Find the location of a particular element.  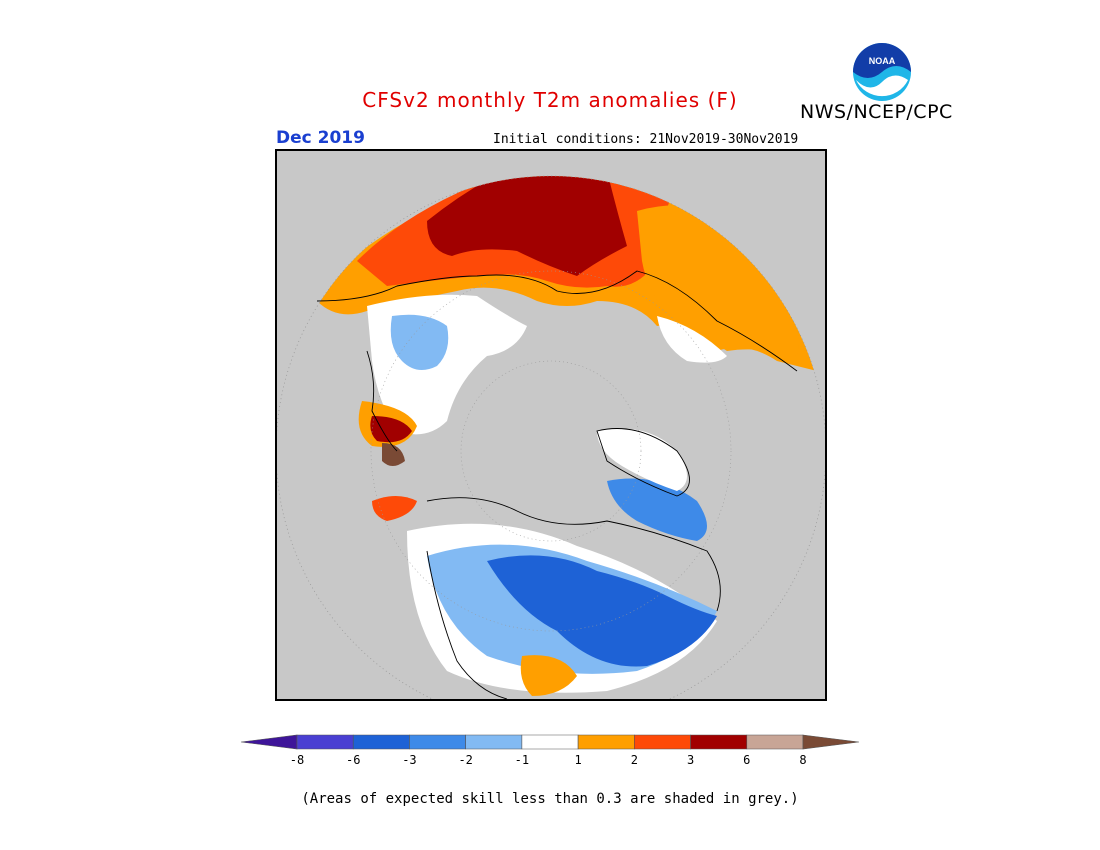

colorbar-tick-label: -8 is located at coordinates (297, 760).